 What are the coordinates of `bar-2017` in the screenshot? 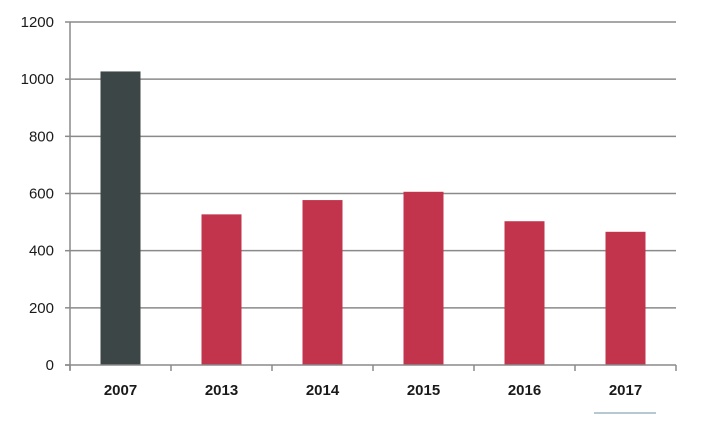 It's located at (625, 298).